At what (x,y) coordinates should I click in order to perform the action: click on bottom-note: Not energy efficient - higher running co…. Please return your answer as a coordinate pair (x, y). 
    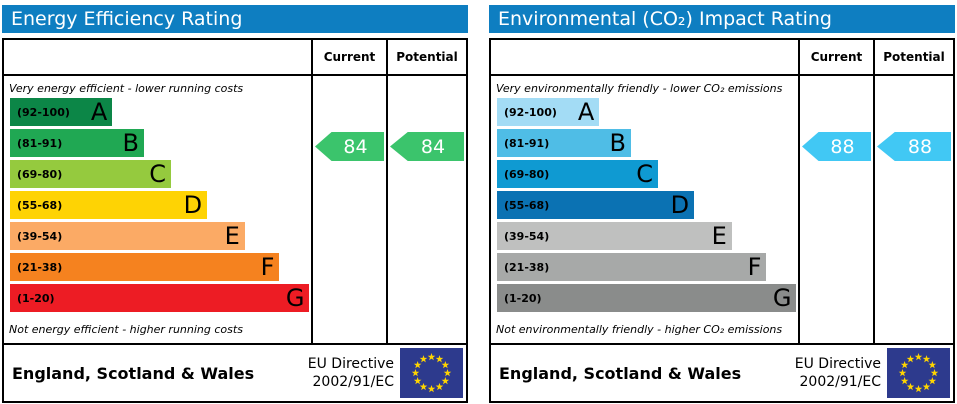
    Looking at the image, I should click on (126, 329).